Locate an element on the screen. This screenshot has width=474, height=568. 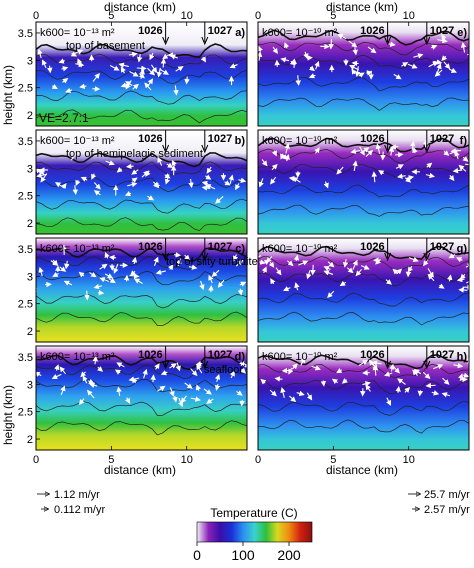
legend-left-long-label: 1.12 m/yr is located at coordinates (77, 495).